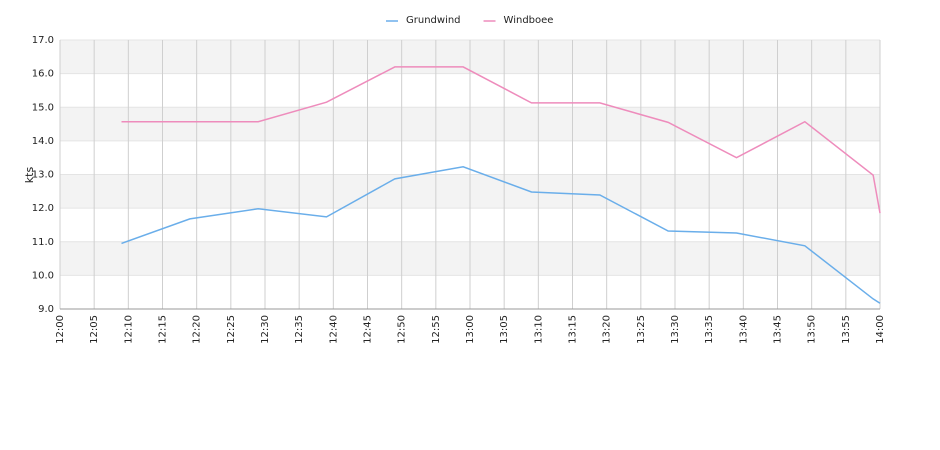 This screenshot has height=450, width=940. What do you see at coordinates (641, 329) in the screenshot?
I see `x-tick-label: 13:25` at bounding box center [641, 329].